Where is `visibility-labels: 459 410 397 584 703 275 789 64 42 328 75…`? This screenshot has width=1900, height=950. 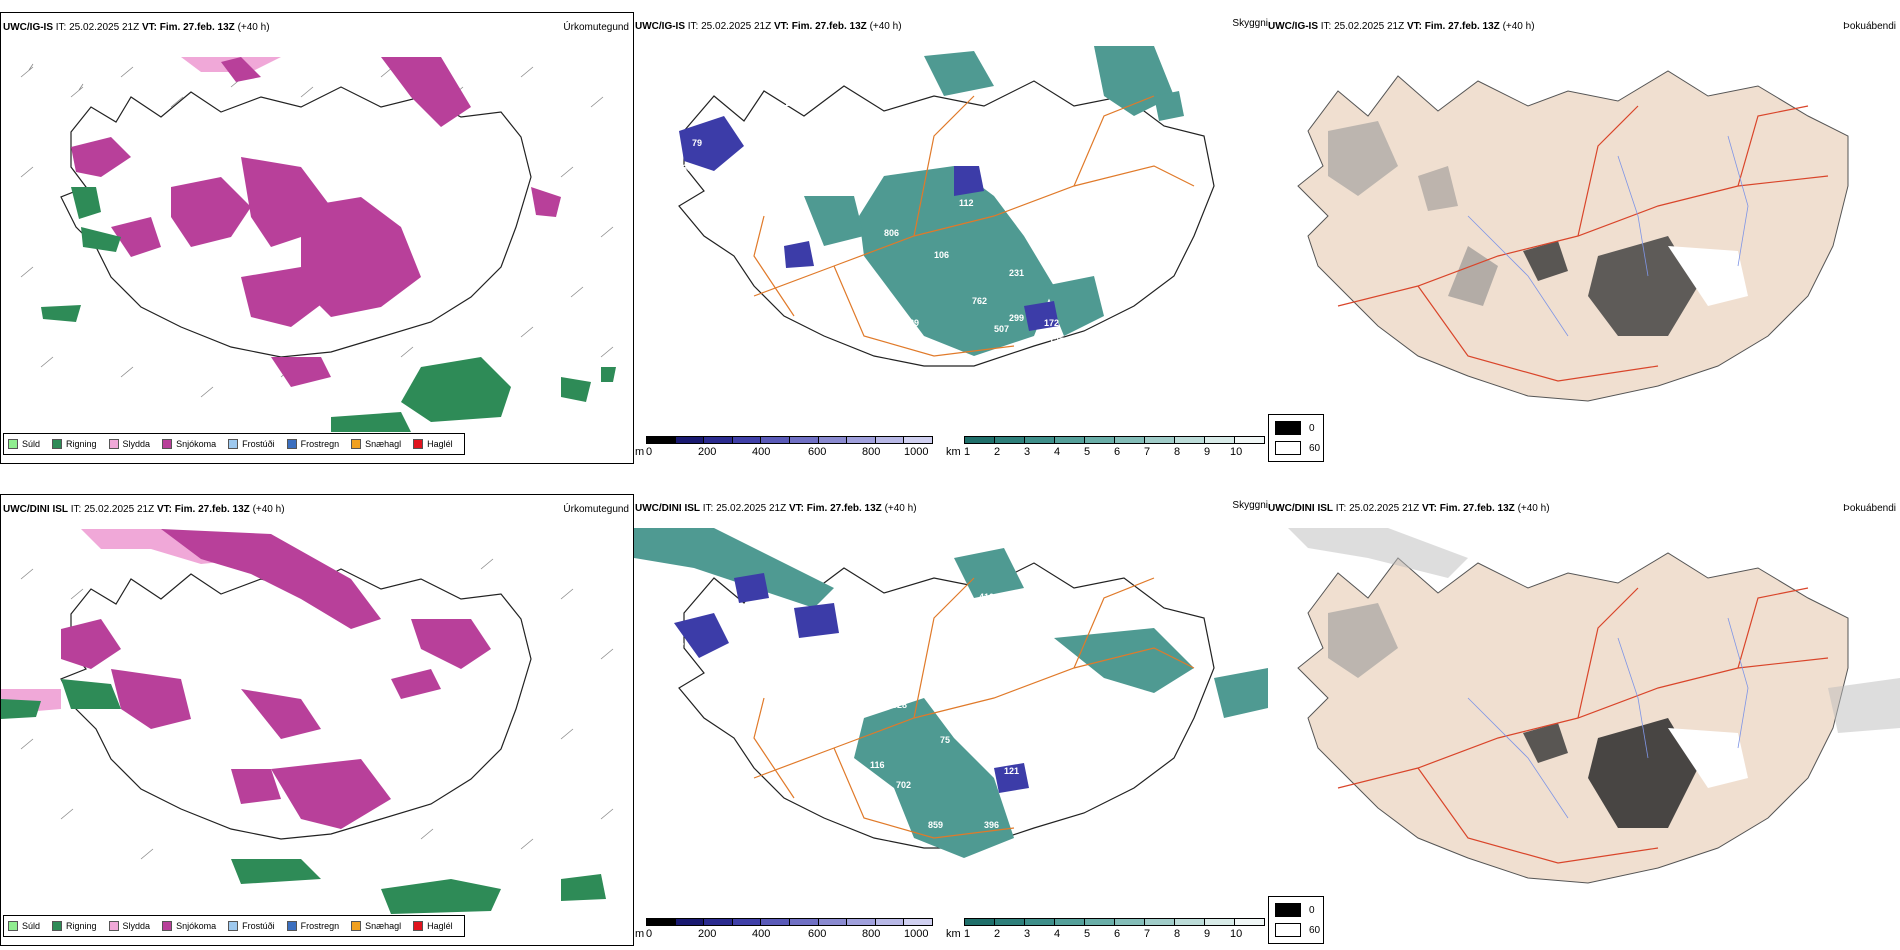 visibility-labels: 459 410 397 584 703 275 789 64 42 328 75… is located at coordinates (848, 707).